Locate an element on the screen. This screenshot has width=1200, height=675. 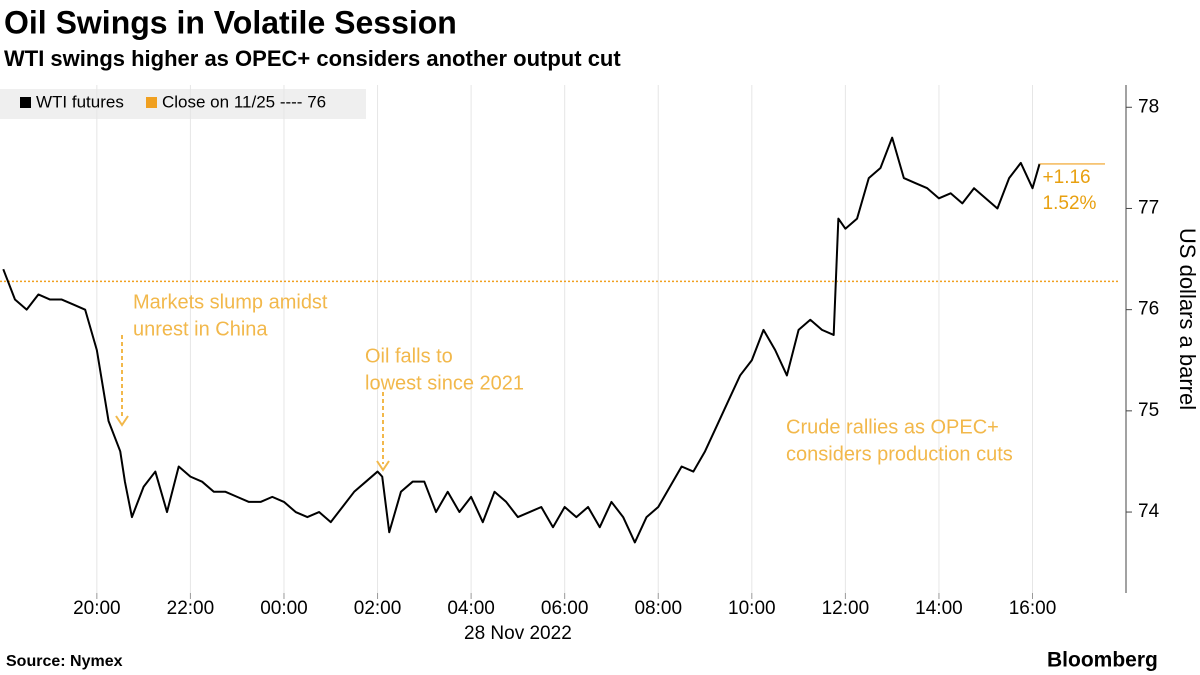
y-tick-label: 78 is located at coordinates (1148, 106).